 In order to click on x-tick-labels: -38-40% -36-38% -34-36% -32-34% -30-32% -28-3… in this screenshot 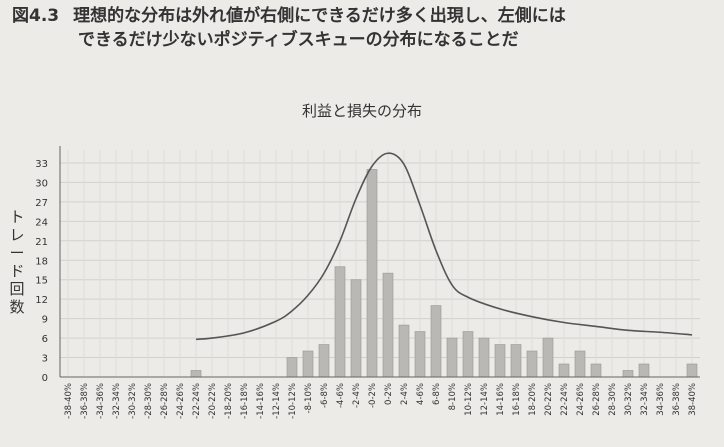, I will do `click(381, 401)`.